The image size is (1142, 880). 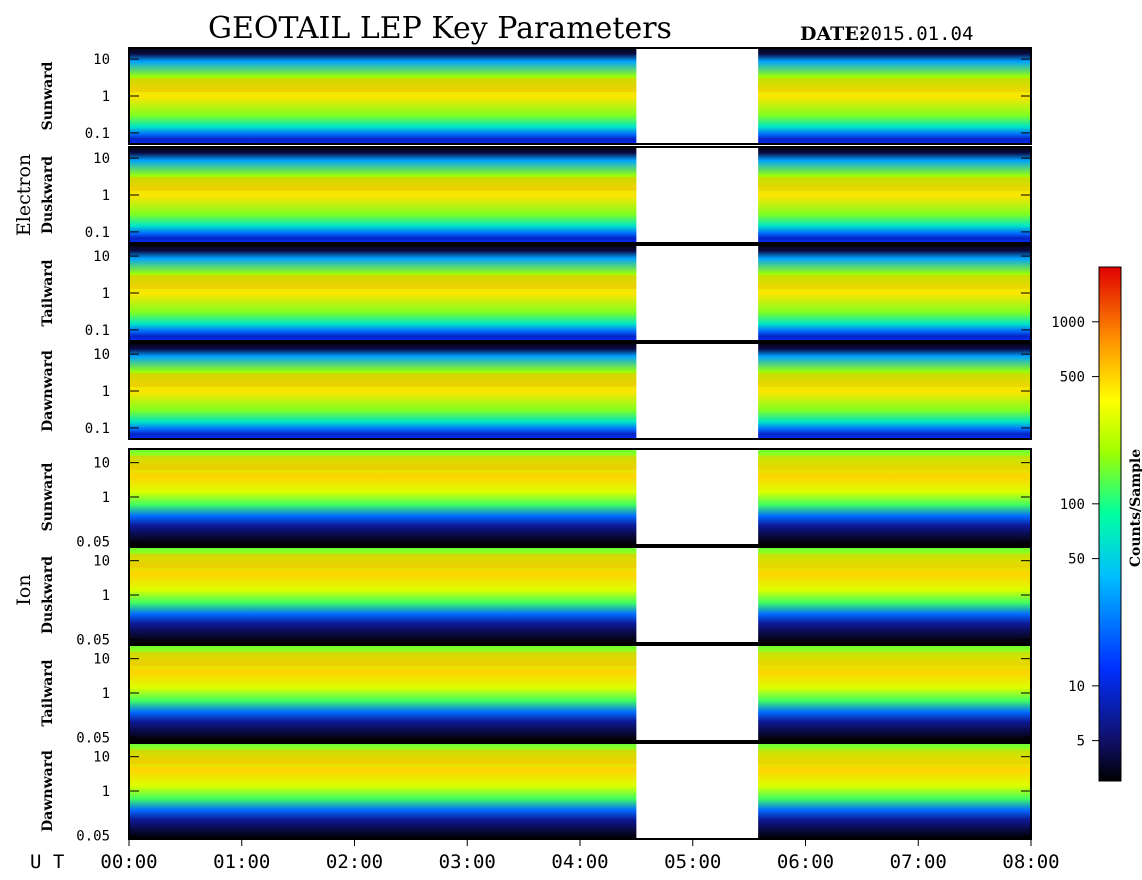 What do you see at coordinates (1072, 378) in the screenshot?
I see `colorbar-tick-label: 500` at bounding box center [1072, 378].